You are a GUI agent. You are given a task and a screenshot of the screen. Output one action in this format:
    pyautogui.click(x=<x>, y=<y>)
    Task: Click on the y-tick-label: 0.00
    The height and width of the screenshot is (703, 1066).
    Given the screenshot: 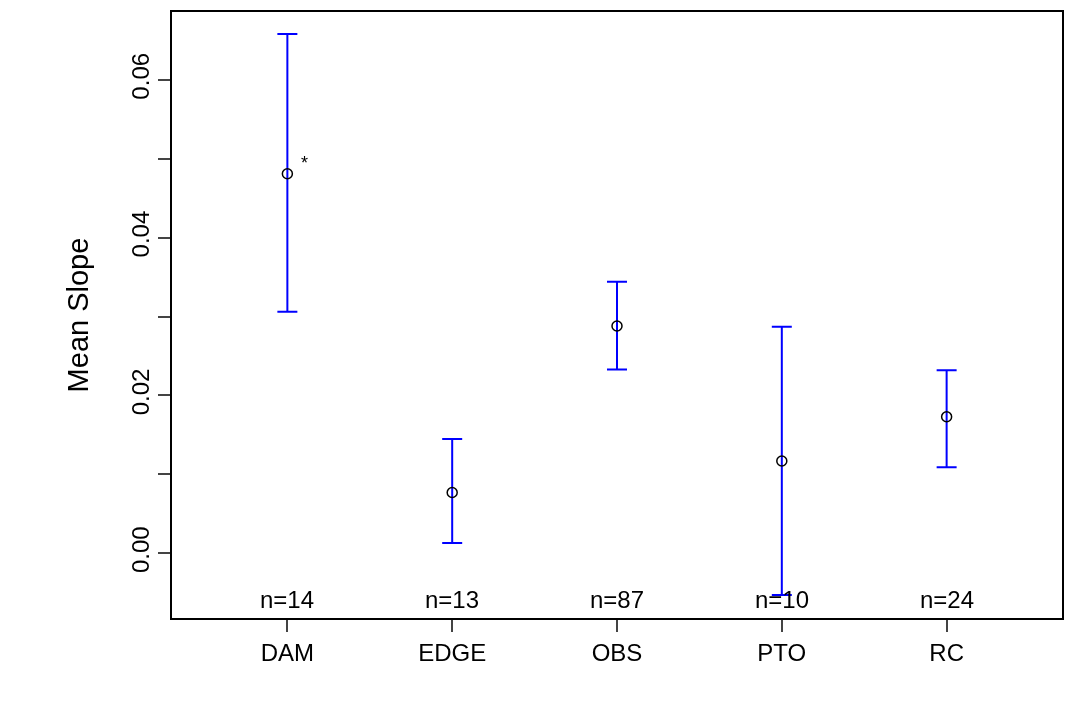 What is the action you would take?
    pyautogui.click(x=140, y=550)
    